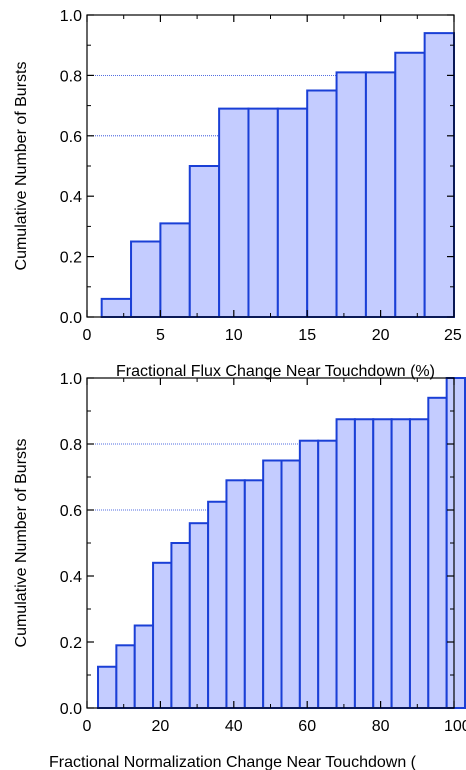 The width and height of the screenshot is (466, 770). Describe the element at coordinates (453, 335) in the screenshot. I see `x-tick-label: 25` at that location.